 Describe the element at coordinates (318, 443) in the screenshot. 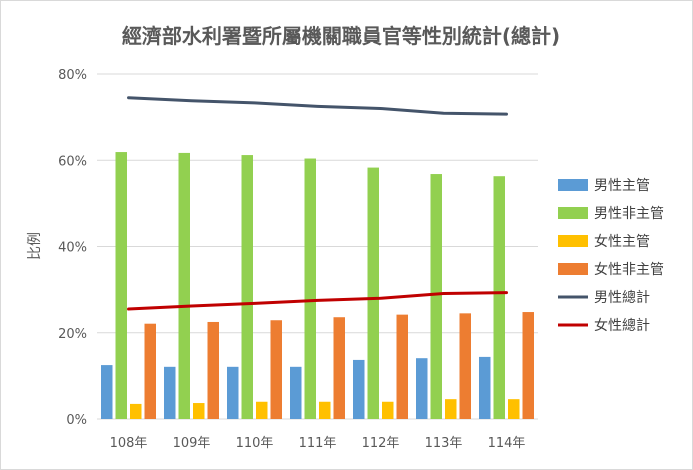

I see `x-tick-label: 111年` at that location.